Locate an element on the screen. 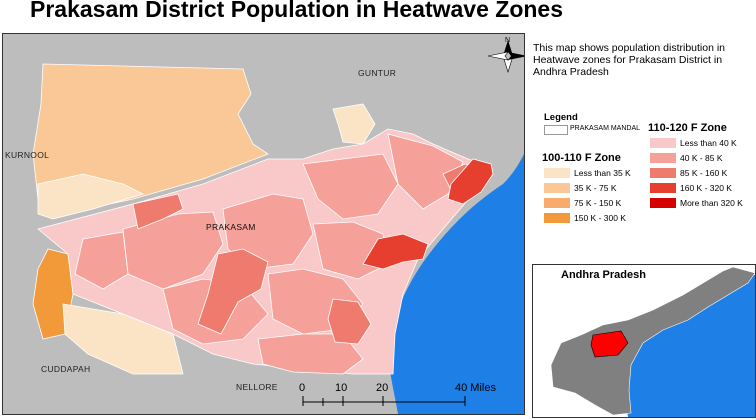  inset-map: Andhra Pradesh is located at coordinates (644, 341).